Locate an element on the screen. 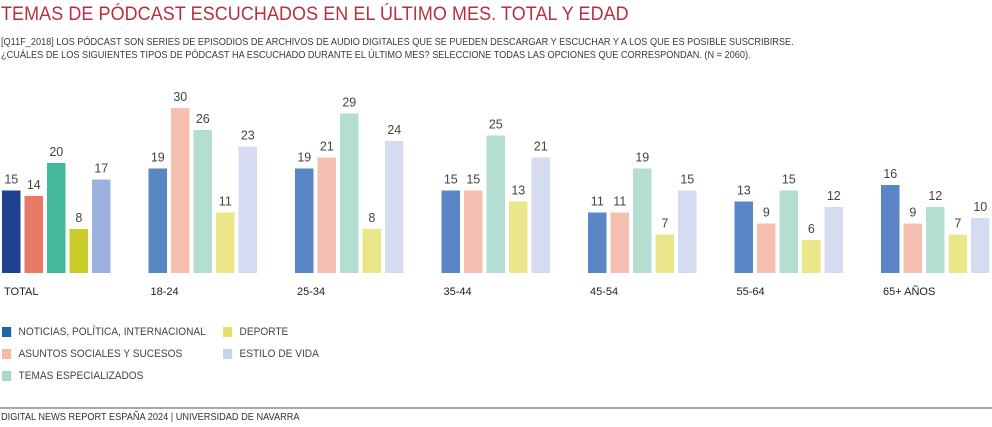 The image size is (992, 427). bar-value-label: 30 is located at coordinates (180, 97).